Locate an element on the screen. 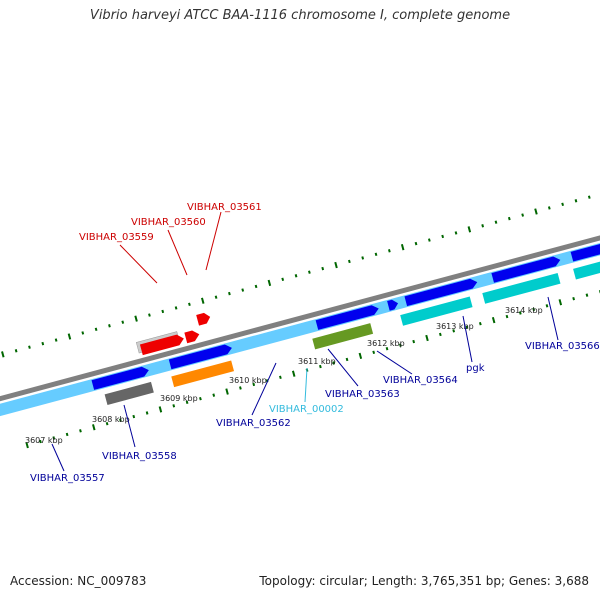  label-vibhar-03557: VIBHAR_03557 is located at coordinates (67, 478).